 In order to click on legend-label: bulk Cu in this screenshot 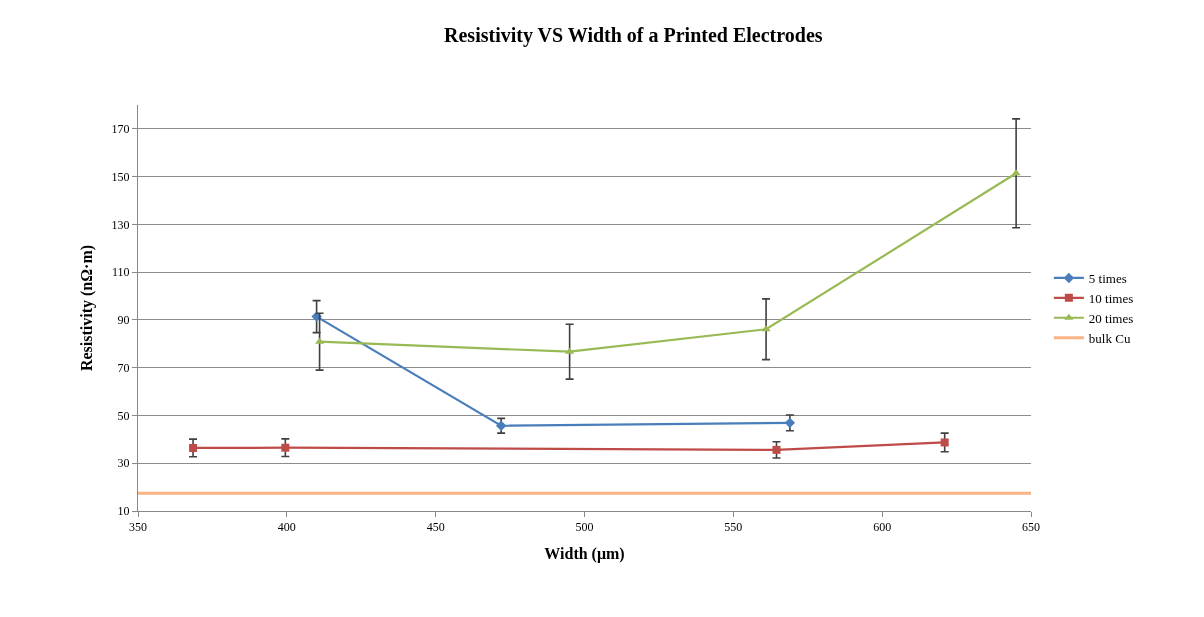, I will do `click(1109, 338)`.